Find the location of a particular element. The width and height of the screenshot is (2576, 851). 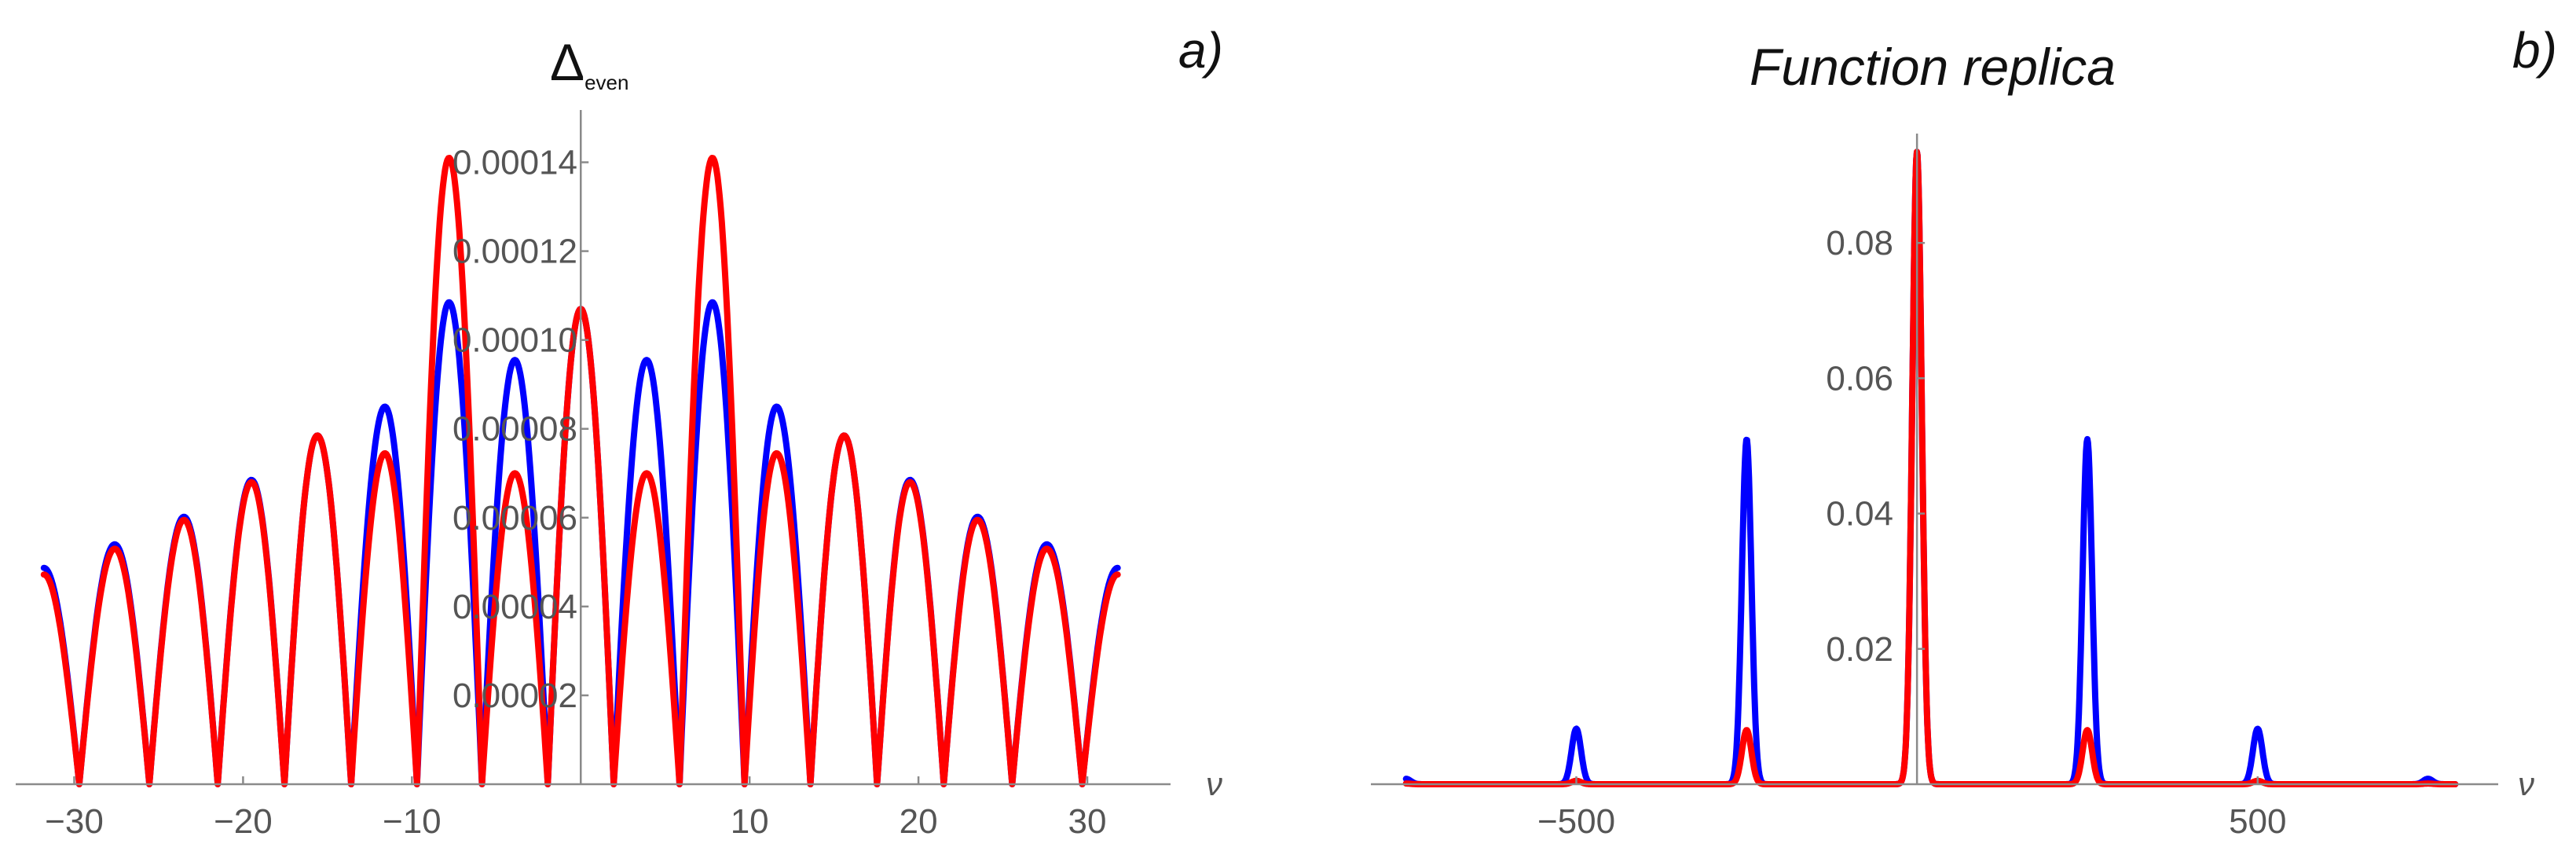

panel-b-letter: b) is located at coordinates (2534, 50).